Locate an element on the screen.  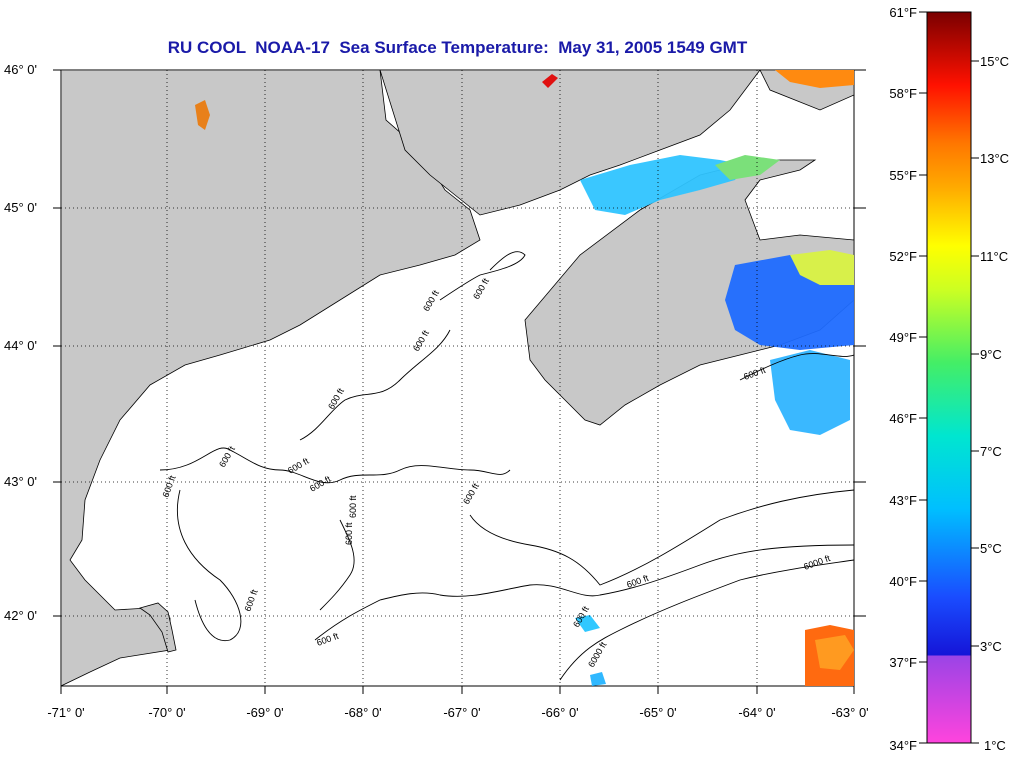
land-new-brunswick is located at coordinates (570, 143).